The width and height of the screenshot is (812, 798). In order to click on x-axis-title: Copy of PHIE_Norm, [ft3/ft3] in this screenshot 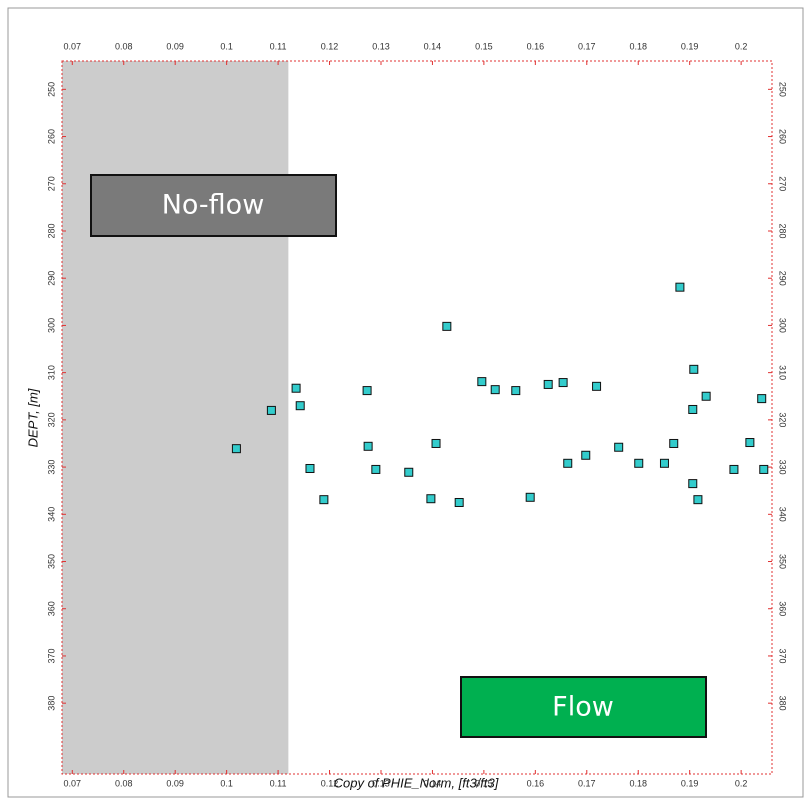, I will do `click(416, 782)`.